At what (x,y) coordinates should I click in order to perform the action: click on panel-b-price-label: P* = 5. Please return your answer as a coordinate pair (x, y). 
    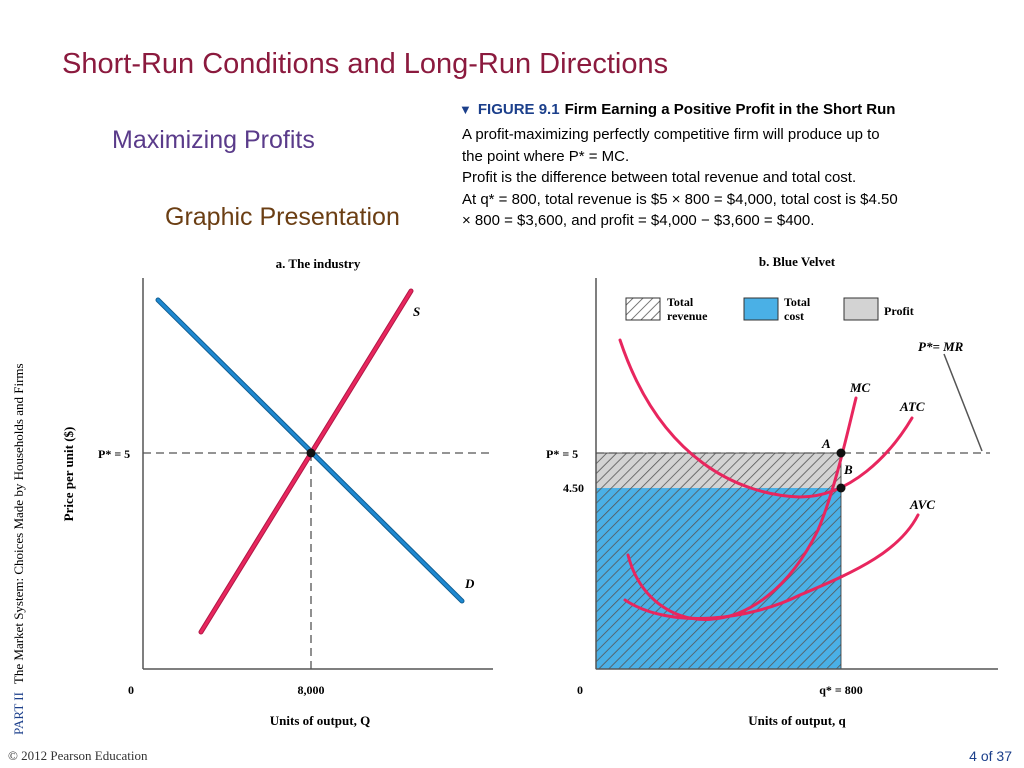
    Looking at the image, I should click on (562, 454).